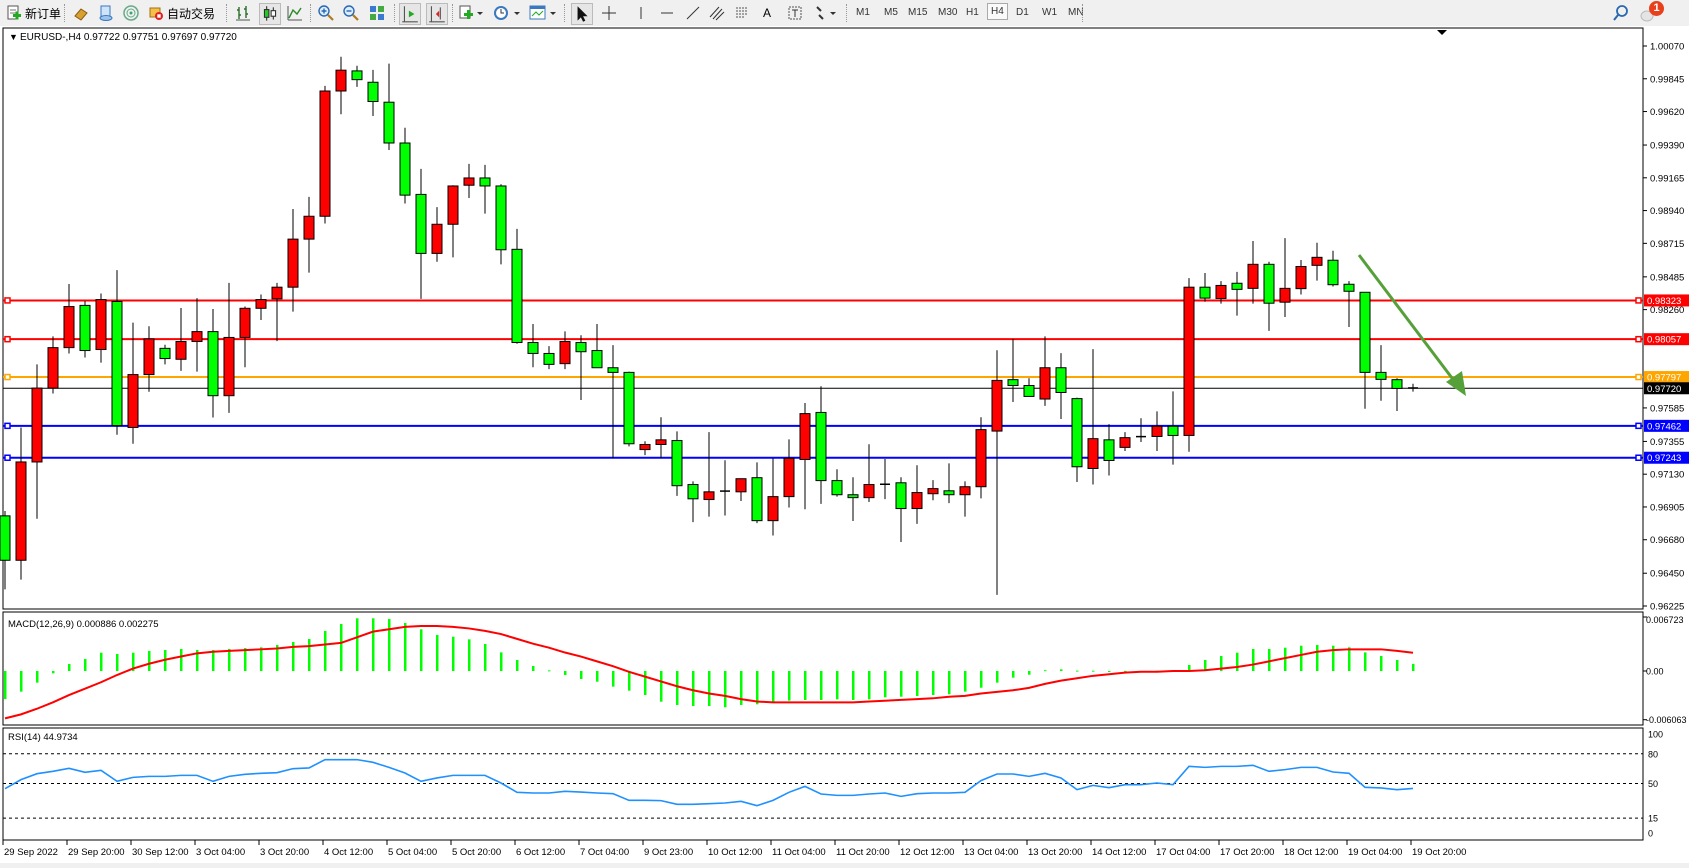  I want to click on timeframe-h4: H4, so click(997, 11).